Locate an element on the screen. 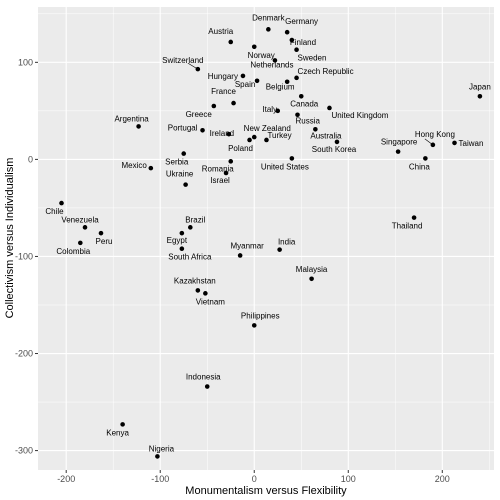  point-label: Czech Republic is located at coordinates (326, 71).